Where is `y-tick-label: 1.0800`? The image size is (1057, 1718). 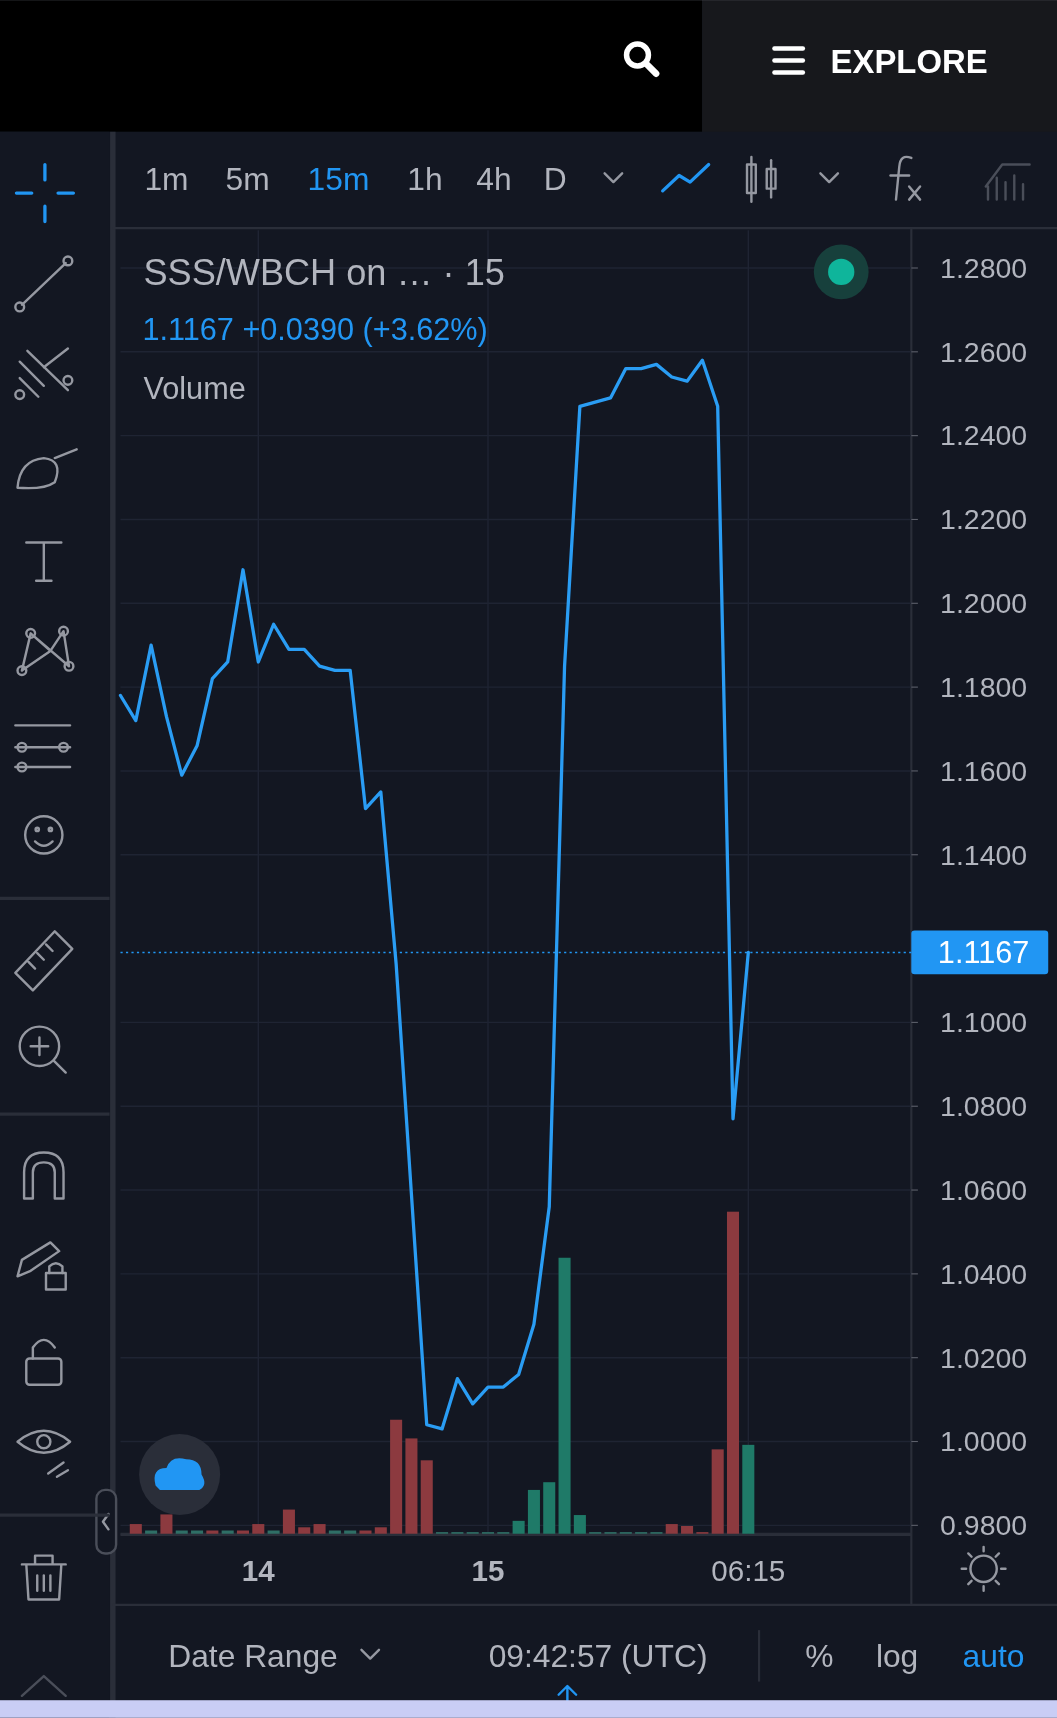
y-tick-label: 1.0800 is located at coordinates (984, 1106).